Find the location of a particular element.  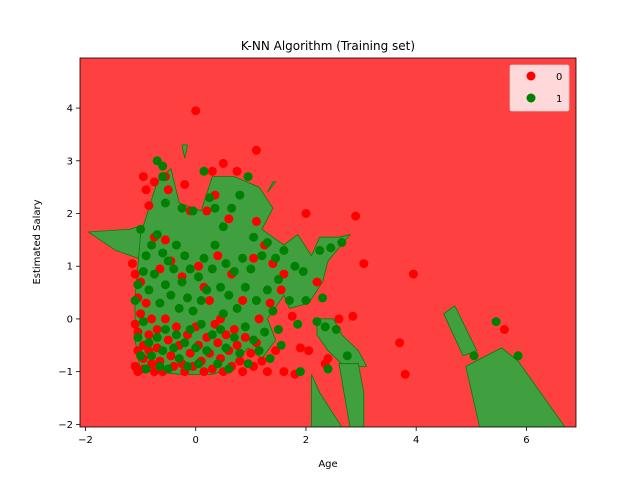

y-tick-label--1: −1 is located at coordinates (65, 372).